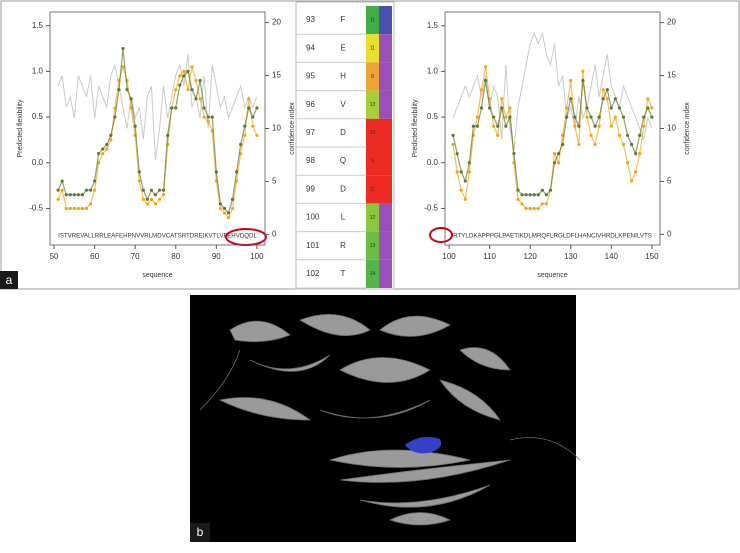 The width and height of the screenshot is (740, 553). I want to click on score-label: 10, so click(373, 133).